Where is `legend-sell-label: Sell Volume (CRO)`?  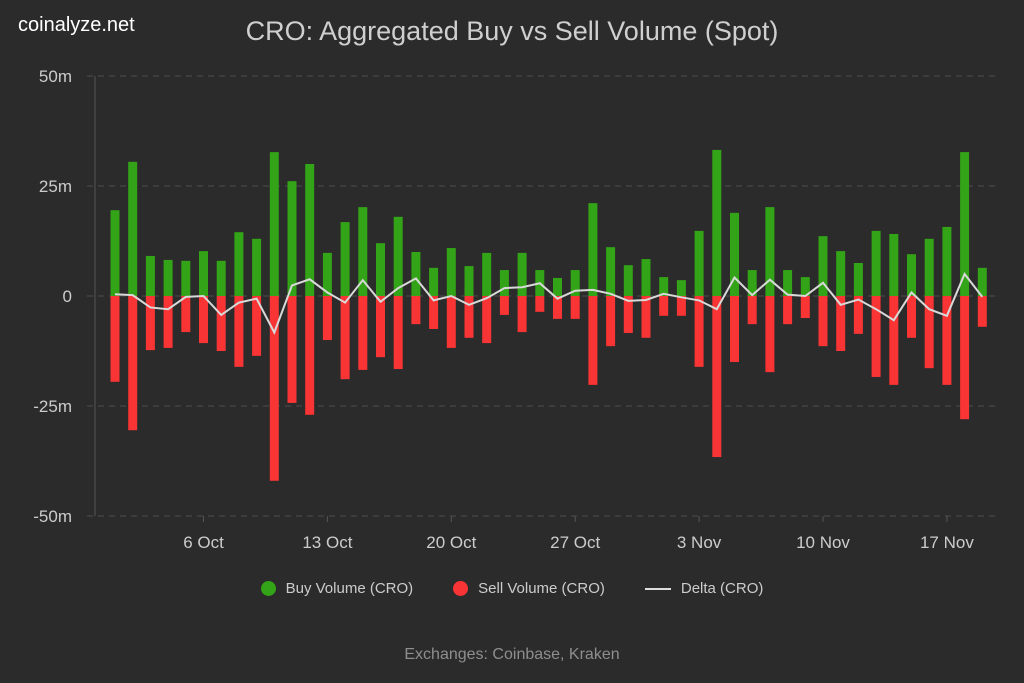
legend-sell-label: Sell Volume (CRO) is located at coordinates (541, 588).